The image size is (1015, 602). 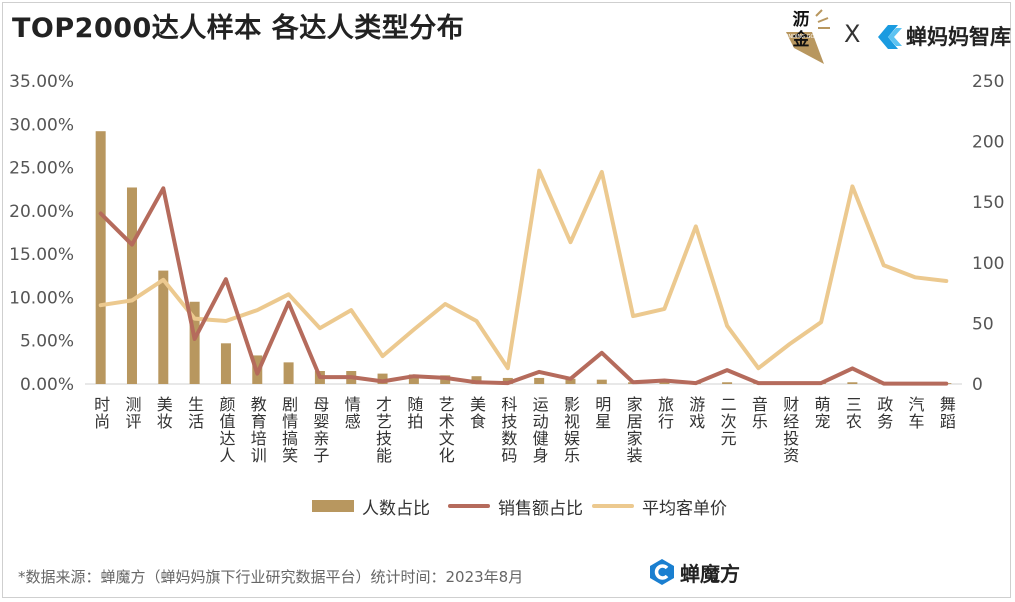 I want to click on chanmofang-logo-text: 蝉魔方, so click(x=710, y=574).